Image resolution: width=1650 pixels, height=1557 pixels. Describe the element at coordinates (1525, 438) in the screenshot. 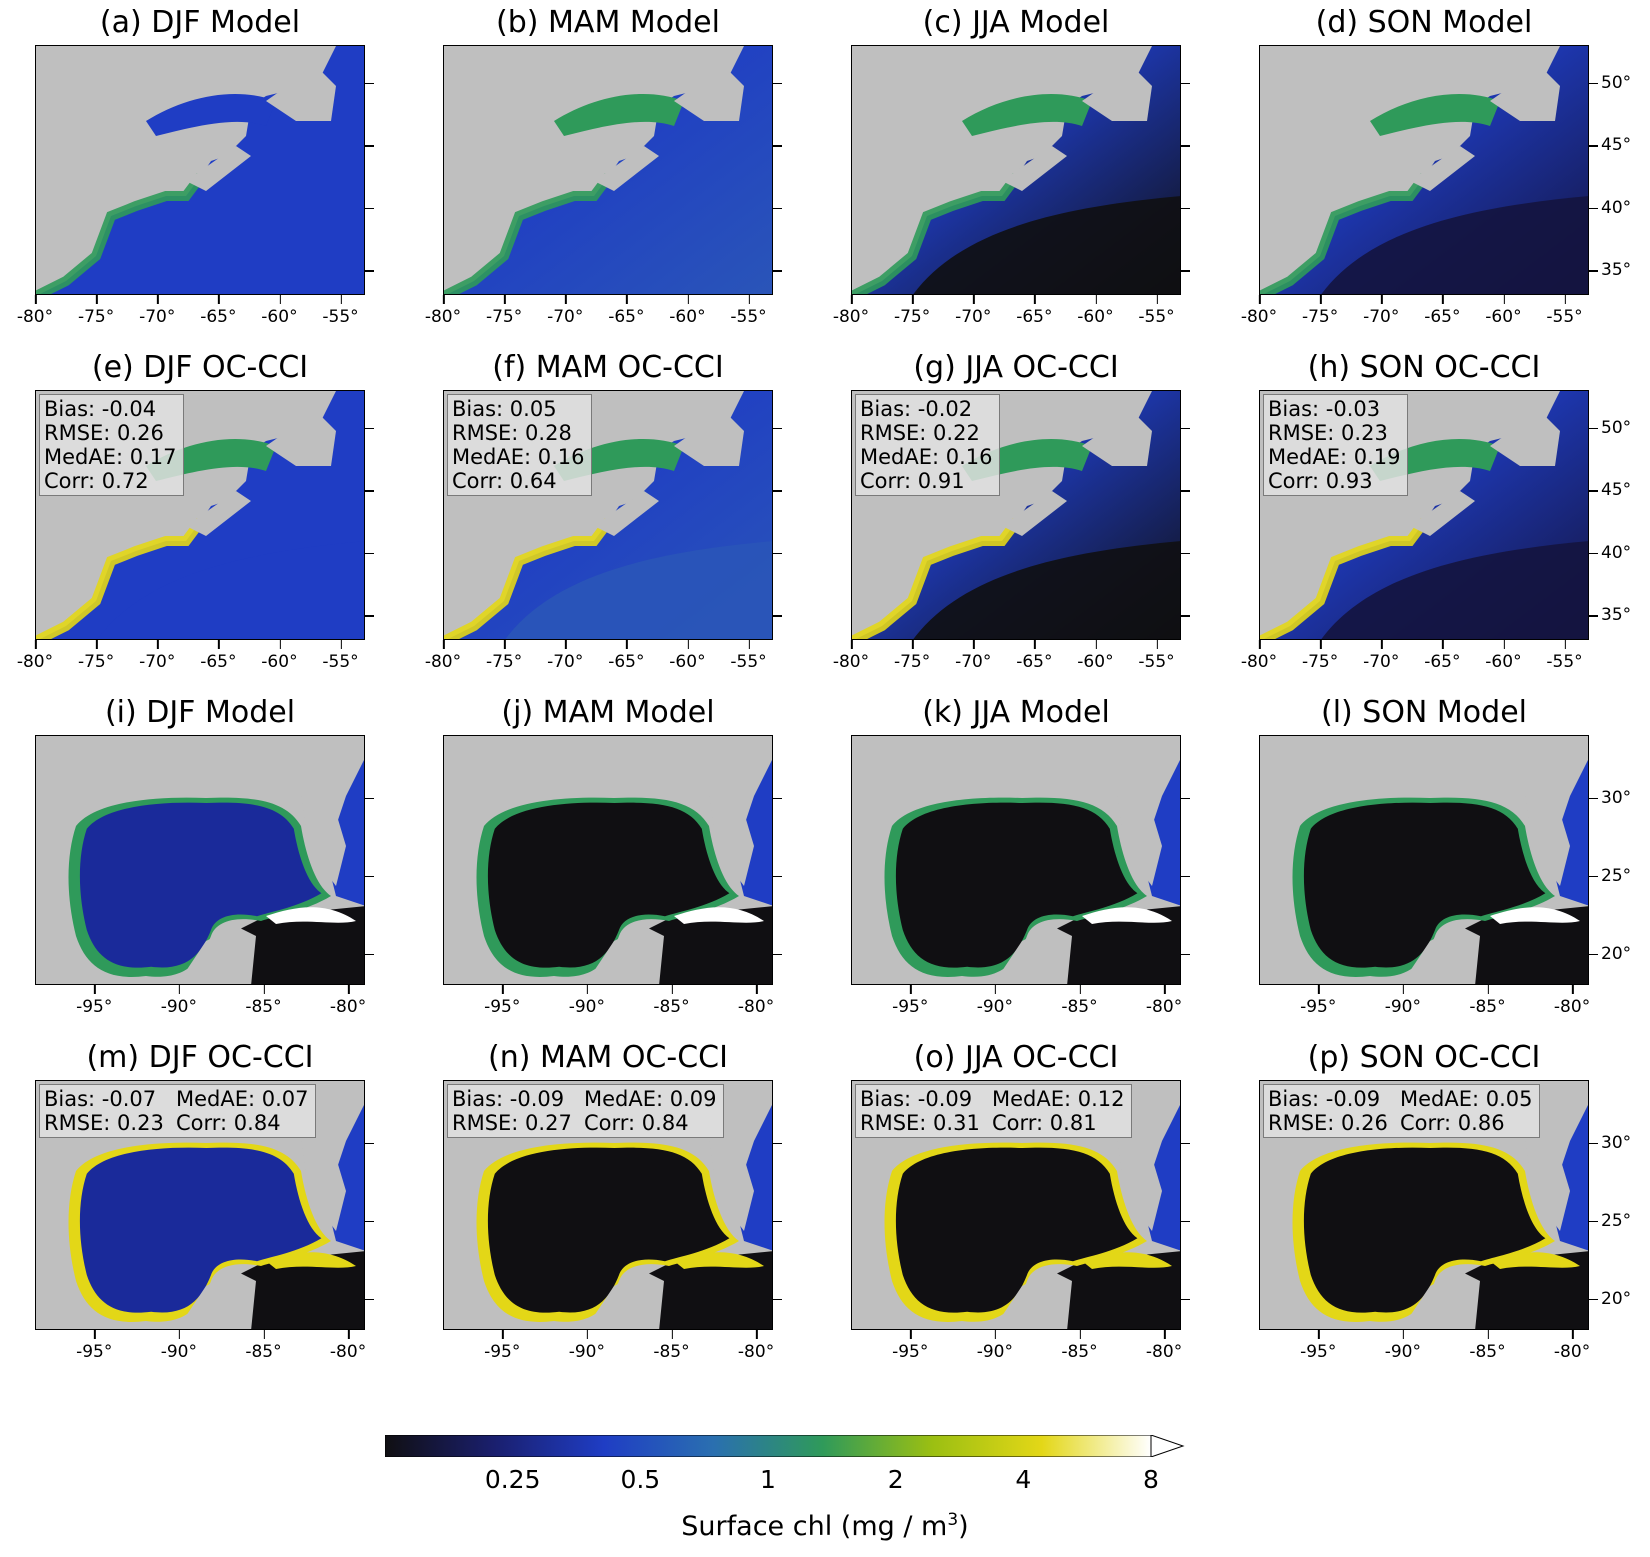

I see `newfoundland` at that location.